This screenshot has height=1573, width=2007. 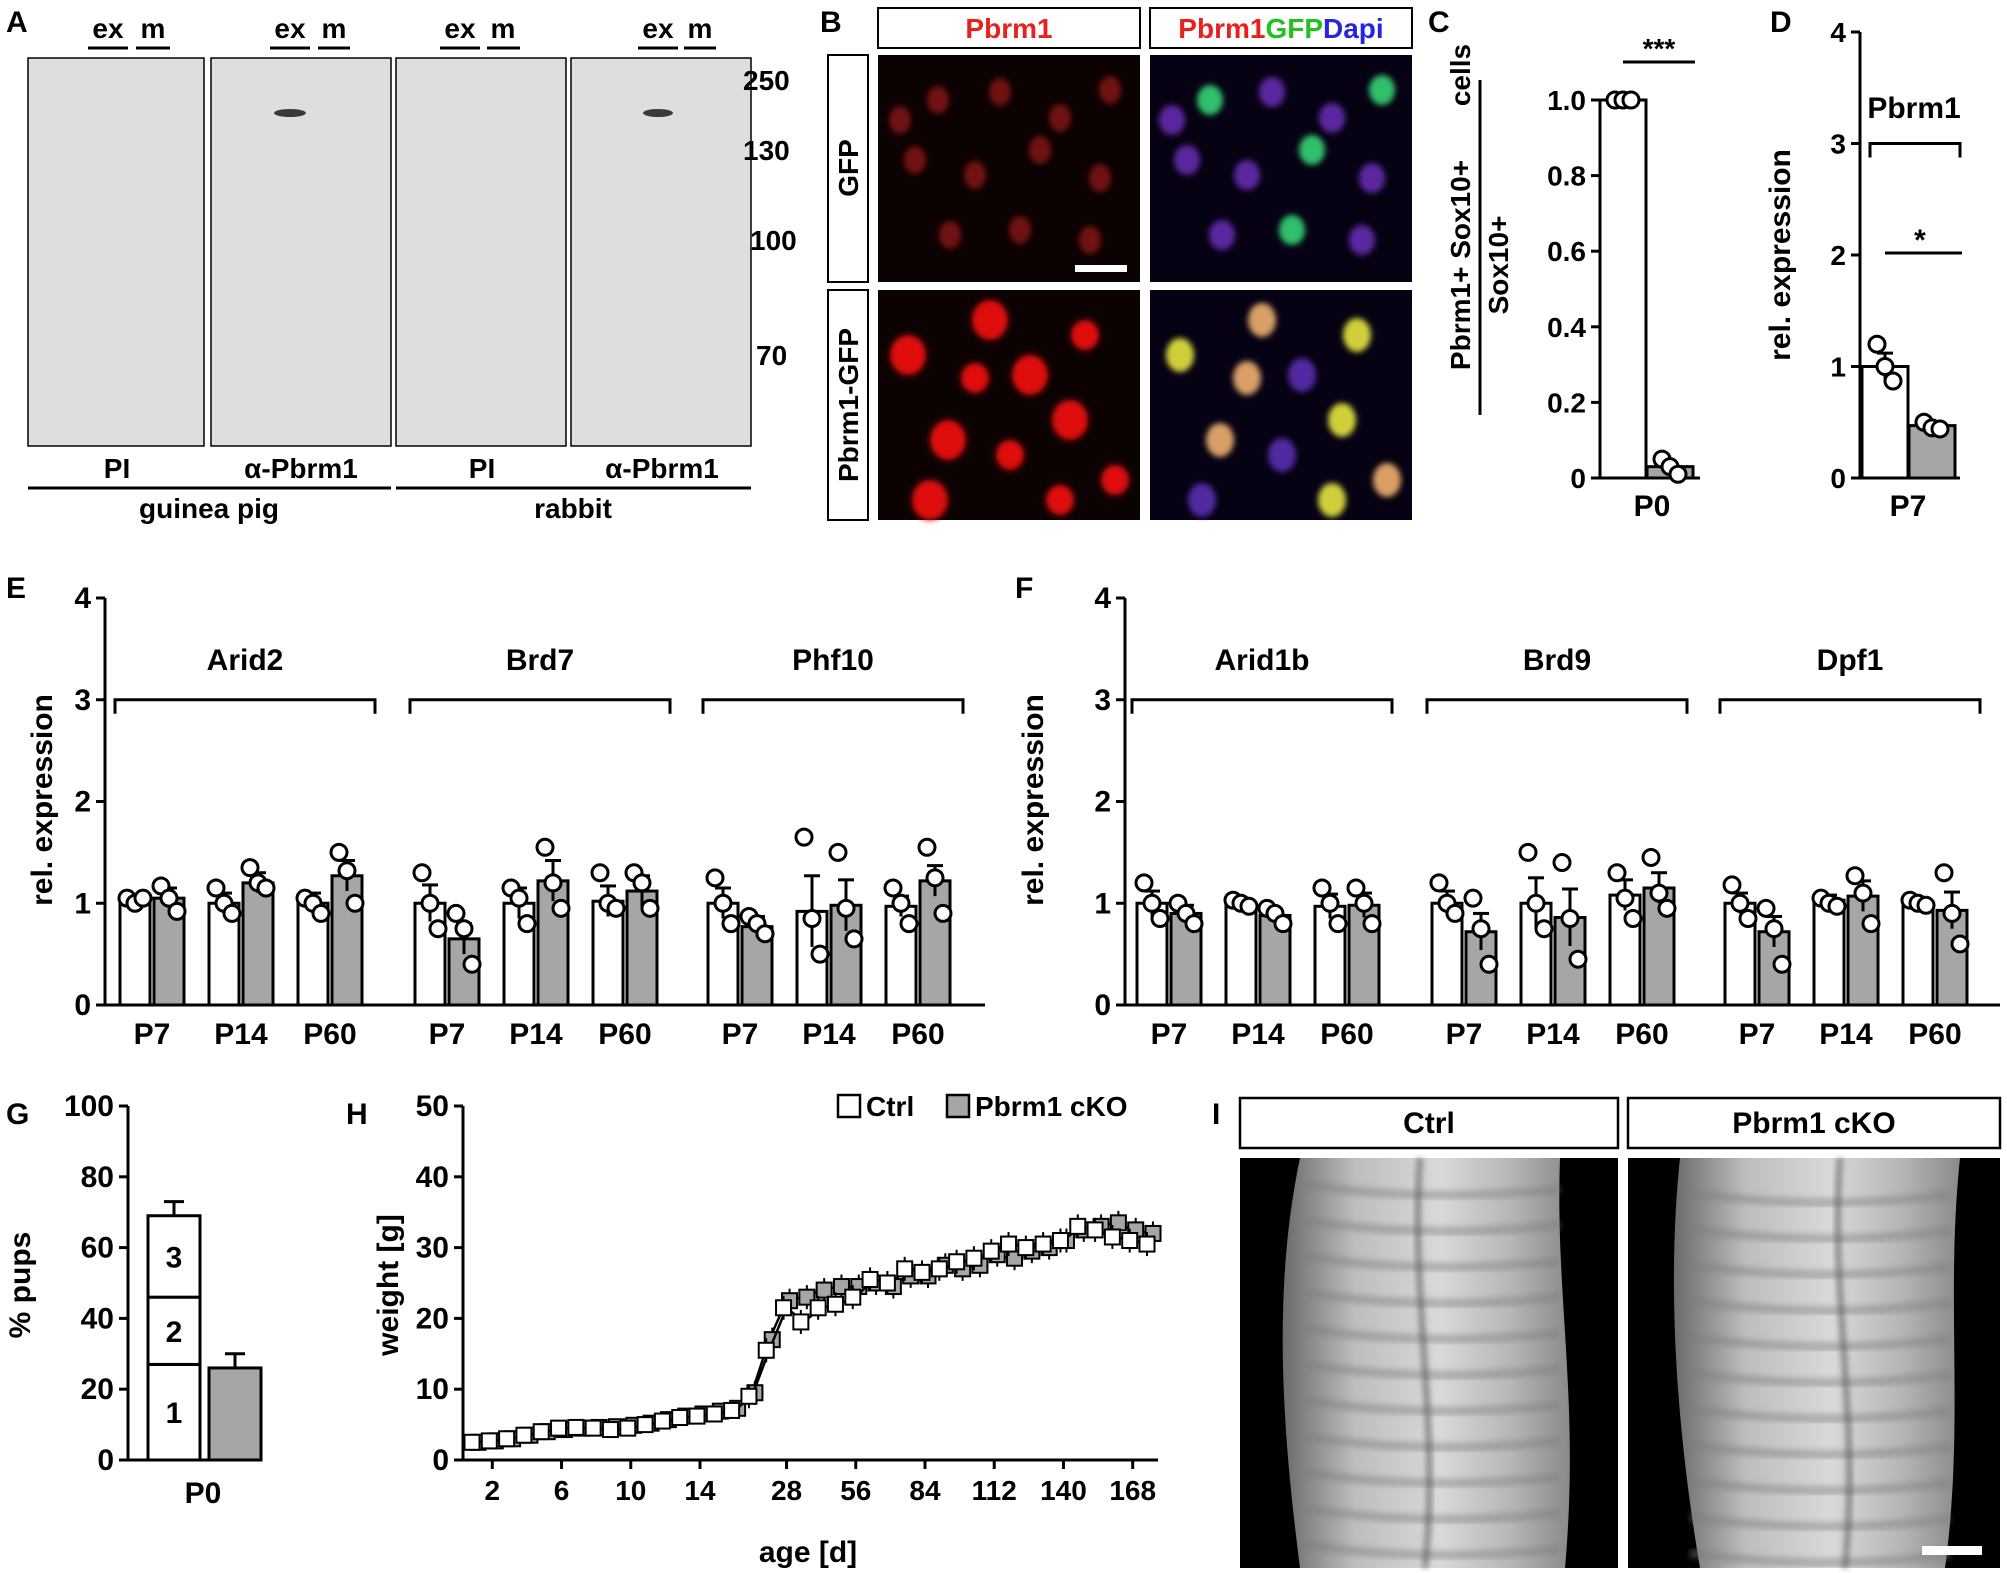 What do you see at coordinates (17, 1114) in the screenshot?
I see `panel-label: G` at bounding box center [17, 1114].